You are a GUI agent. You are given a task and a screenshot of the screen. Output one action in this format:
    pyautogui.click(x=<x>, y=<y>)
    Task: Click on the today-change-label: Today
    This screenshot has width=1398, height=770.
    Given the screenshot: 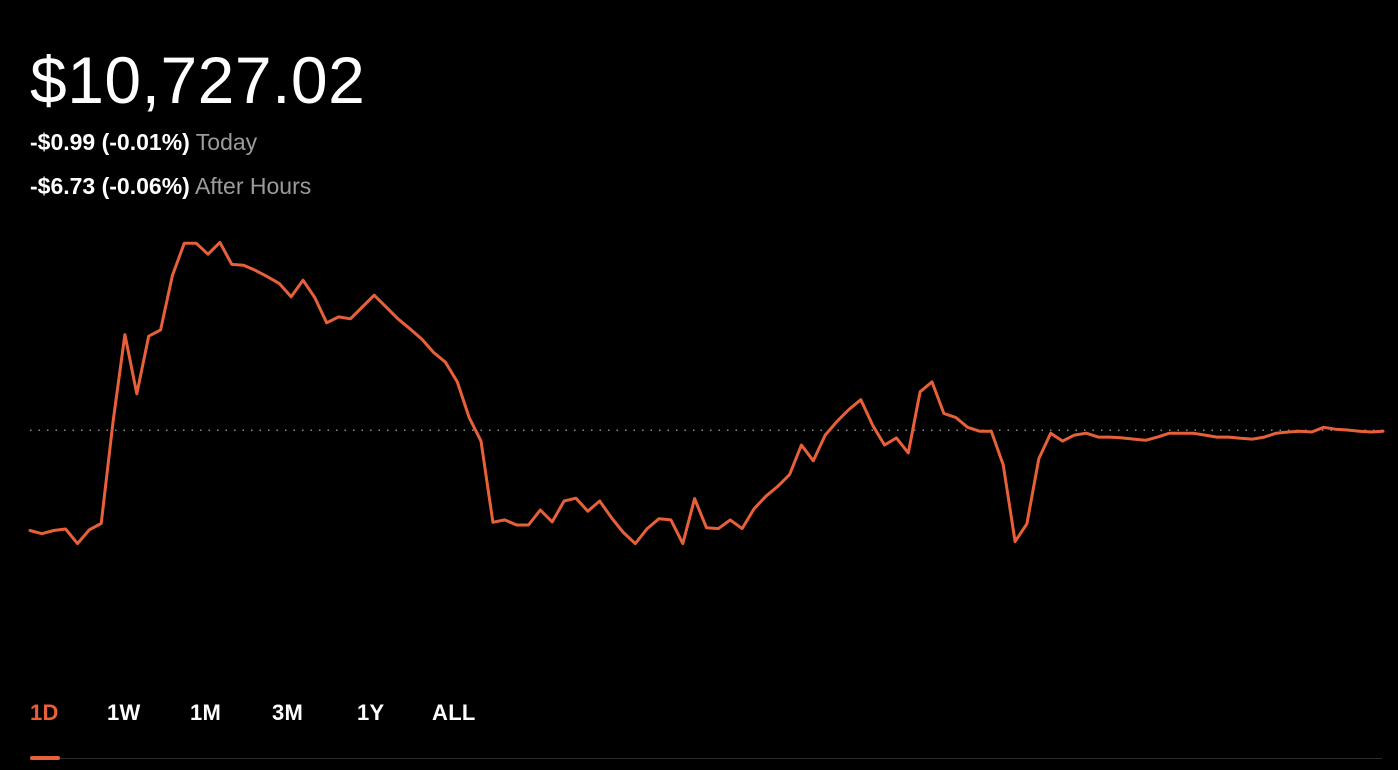 What is the action you would take?
    pyautogui.click(x=226, y=142)
    